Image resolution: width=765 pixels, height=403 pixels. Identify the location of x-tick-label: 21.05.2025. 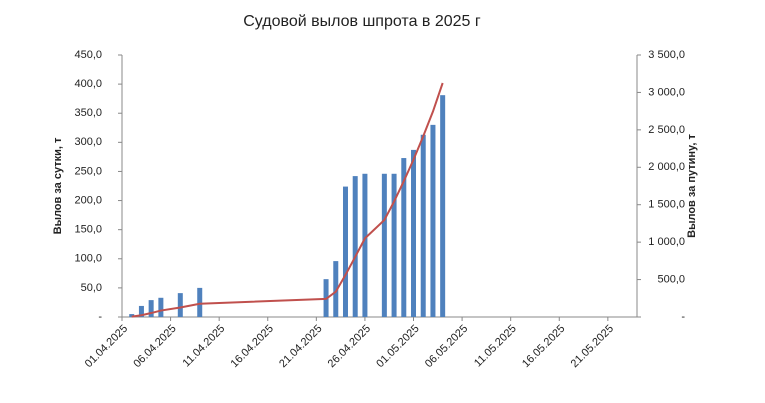
(592, 346).